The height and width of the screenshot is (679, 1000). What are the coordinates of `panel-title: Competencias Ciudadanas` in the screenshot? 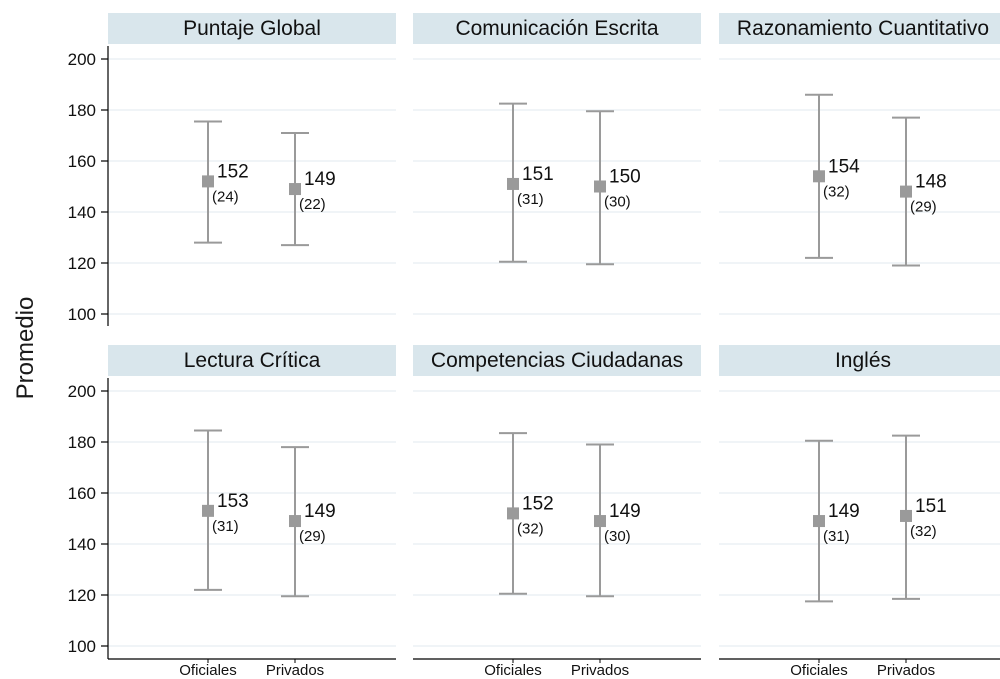 It's located at (557, 360).